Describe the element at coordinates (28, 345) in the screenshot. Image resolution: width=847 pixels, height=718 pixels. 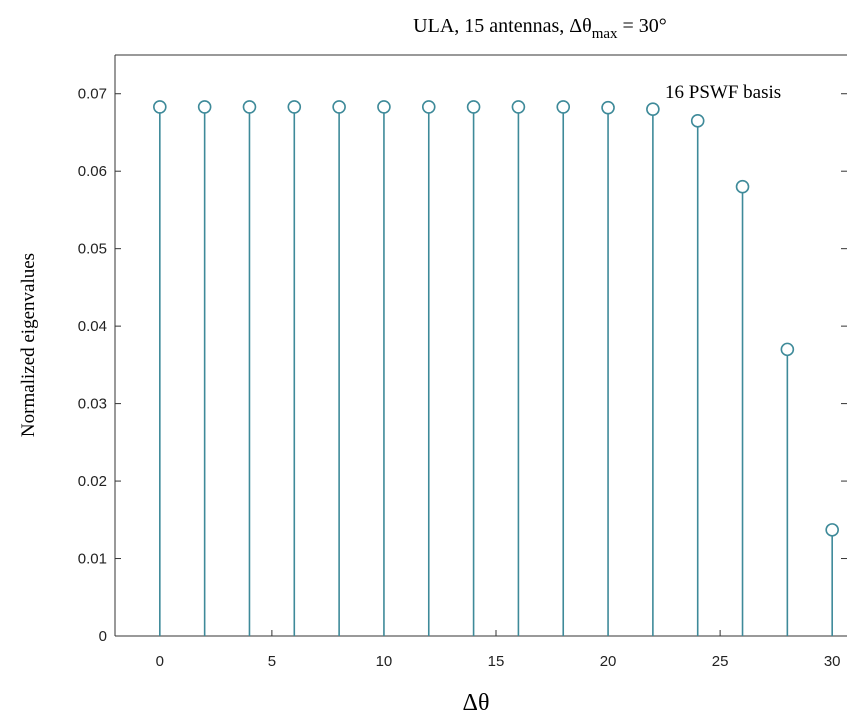
I see `y-axis-label: Normalized eigenvalues` at that location.